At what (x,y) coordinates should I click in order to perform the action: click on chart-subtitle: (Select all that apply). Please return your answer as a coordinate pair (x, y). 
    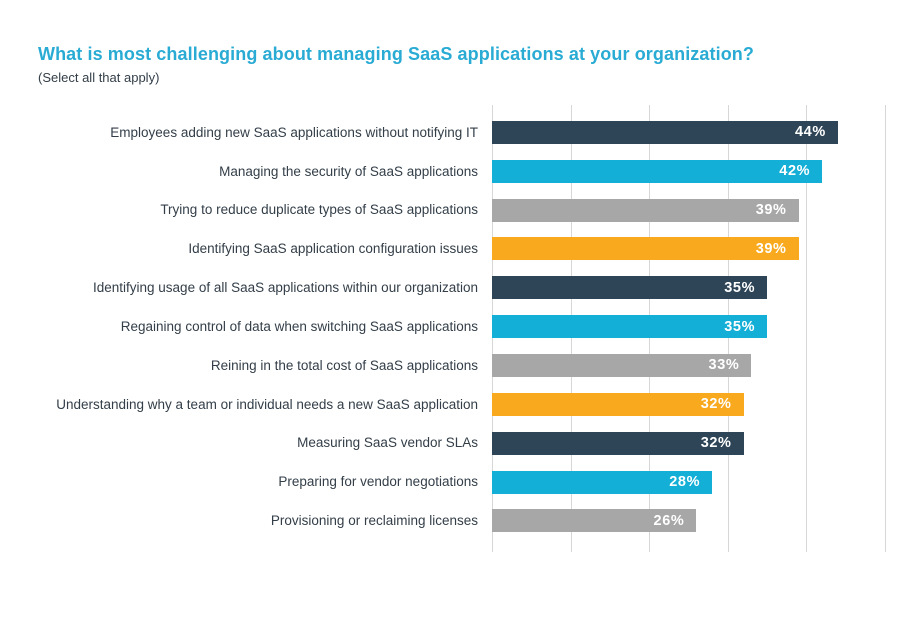
    Looking at the image, I should click on (99, 77).